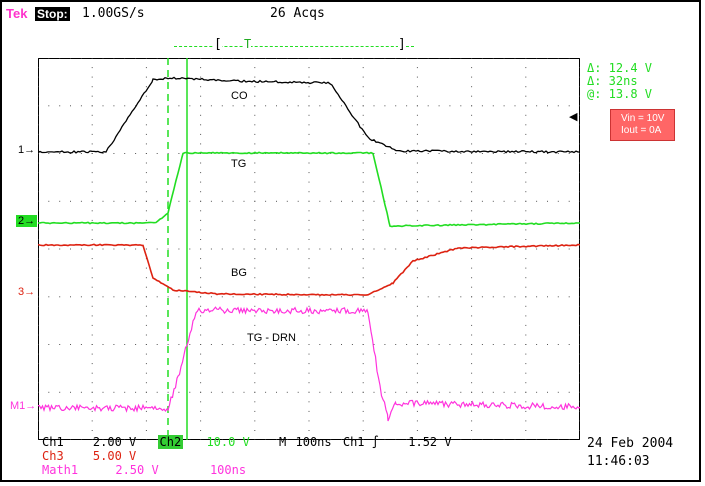  I want to click on date: 24 Feb 2004, so click(630, 444).